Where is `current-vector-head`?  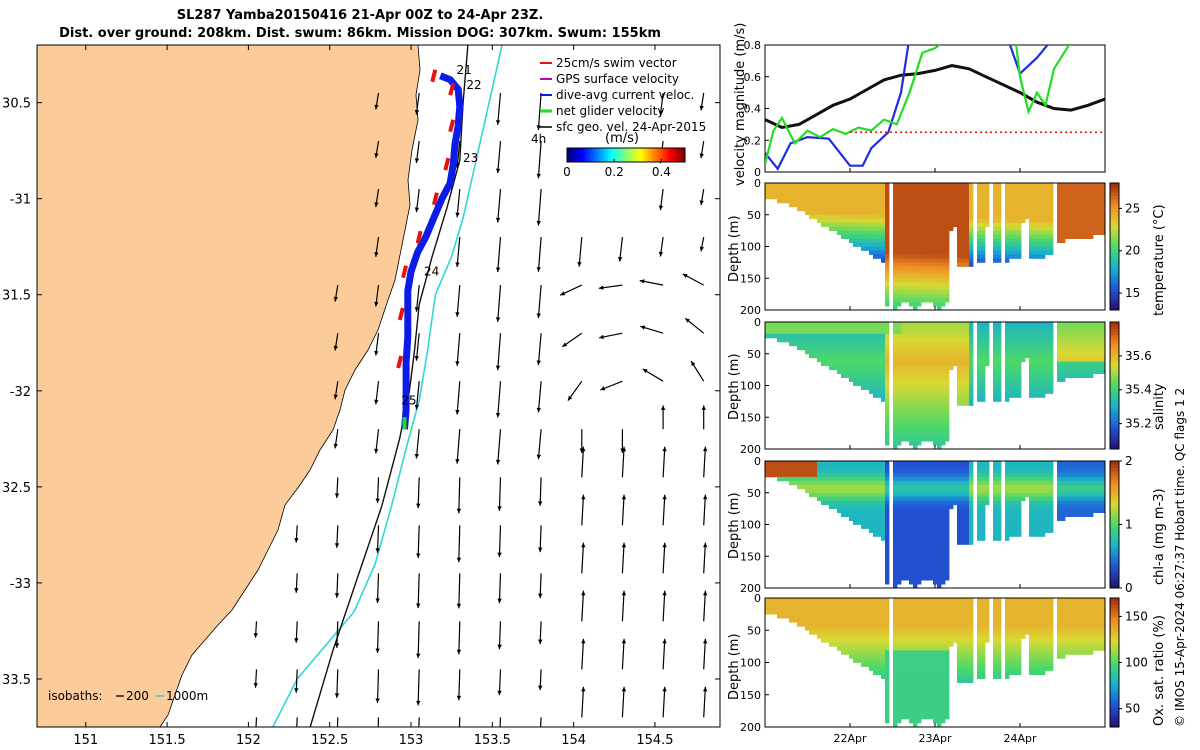
current-vector-head is located at coordinates (624, 641).